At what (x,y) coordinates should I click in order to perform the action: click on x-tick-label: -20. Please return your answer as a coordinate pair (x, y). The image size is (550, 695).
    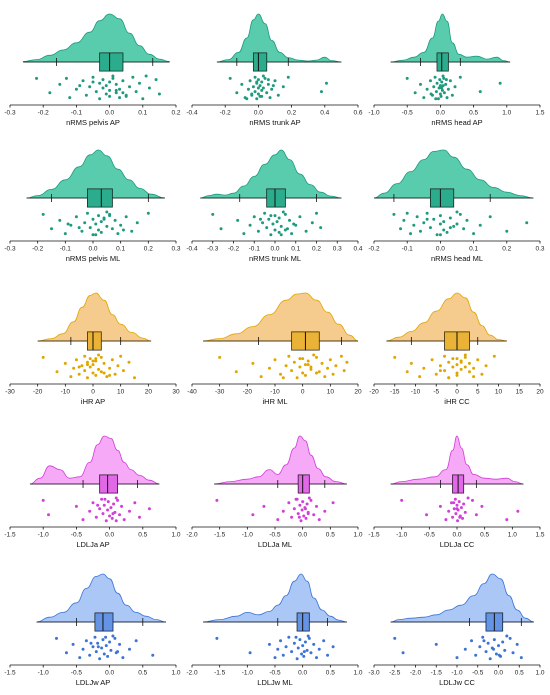
    Looking at the image, I should click on (374, 392).